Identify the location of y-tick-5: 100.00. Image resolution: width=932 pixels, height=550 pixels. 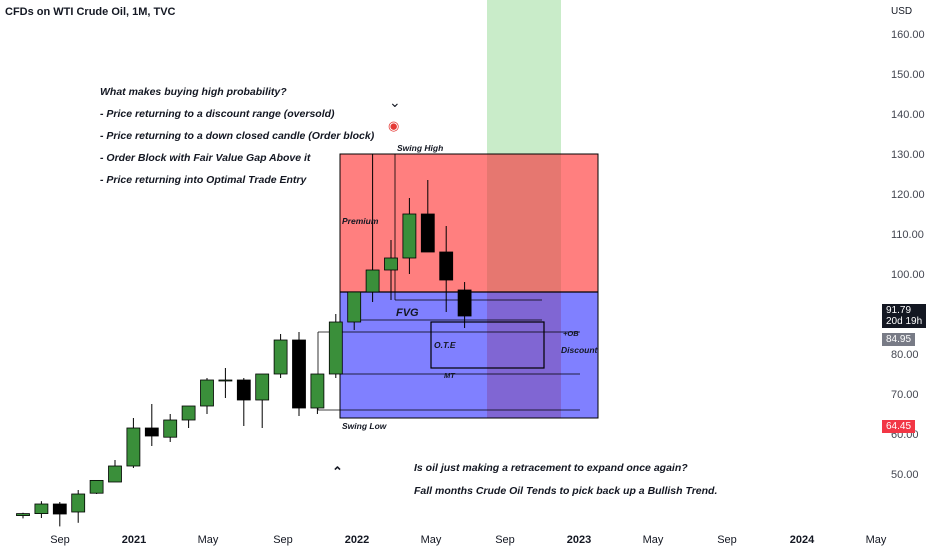
(908, 275).